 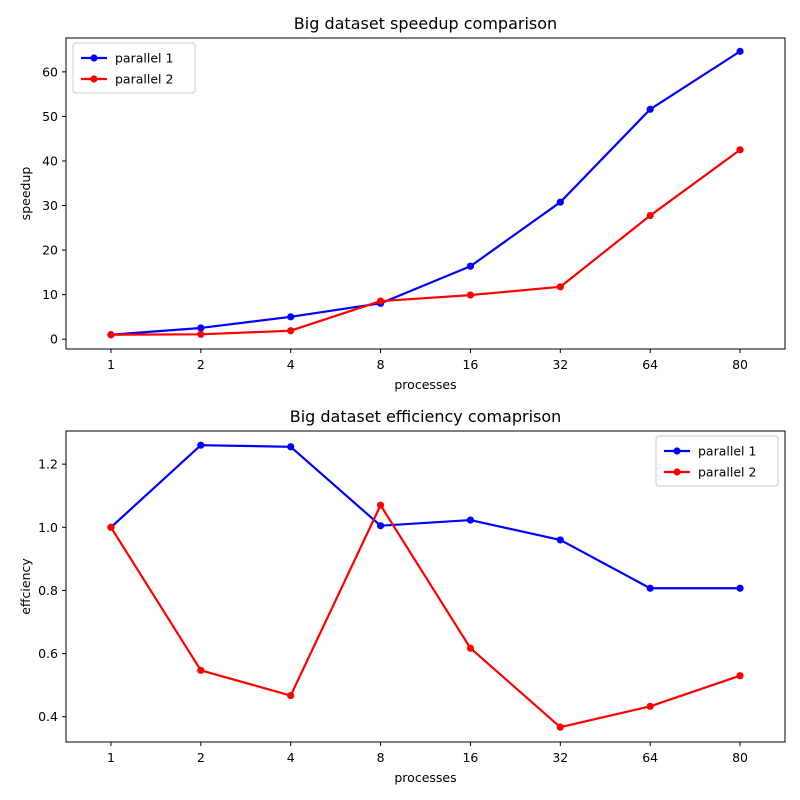 What do you see at coordinates (426, 416) in the screenshot?
I see `chart-title: Big dataset efficiency comaprison` at bounding box center [426, 416].